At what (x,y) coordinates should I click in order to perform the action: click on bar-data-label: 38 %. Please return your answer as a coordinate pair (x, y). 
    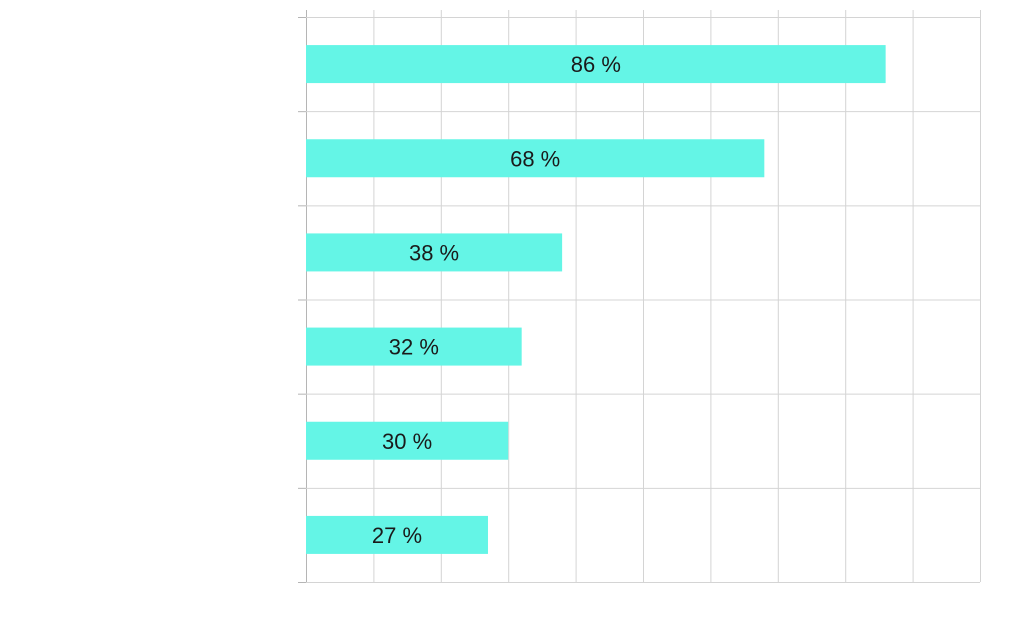
    Looking at the image, I should click on (434, 252).